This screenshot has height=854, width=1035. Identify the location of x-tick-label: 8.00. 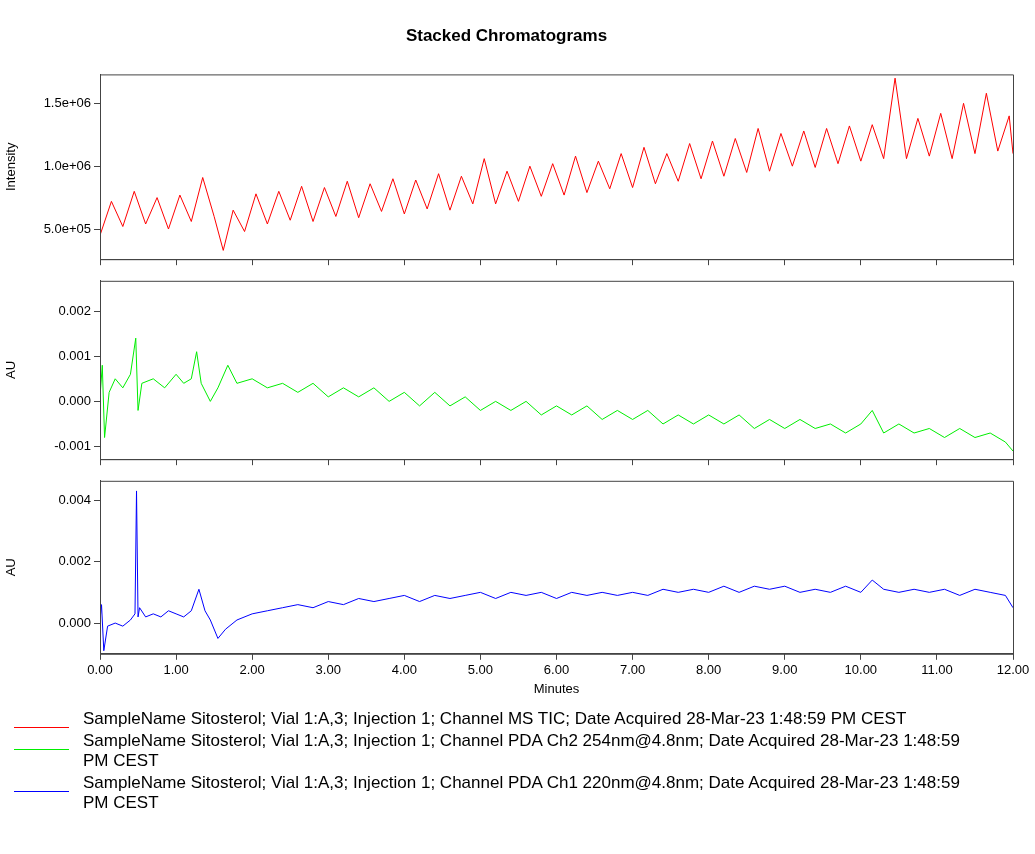
(709, 670).